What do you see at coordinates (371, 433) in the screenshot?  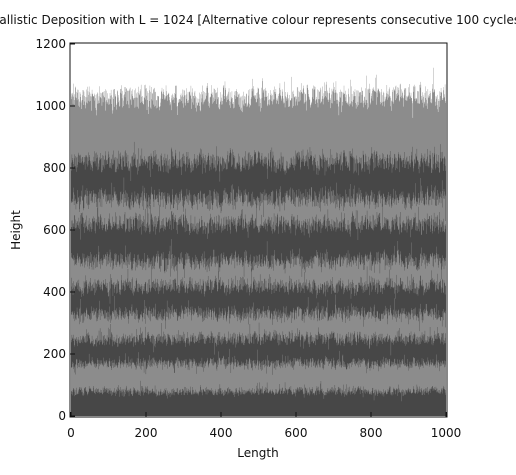 I see `x-tick-label: 800` at bounding box center [371, 433].